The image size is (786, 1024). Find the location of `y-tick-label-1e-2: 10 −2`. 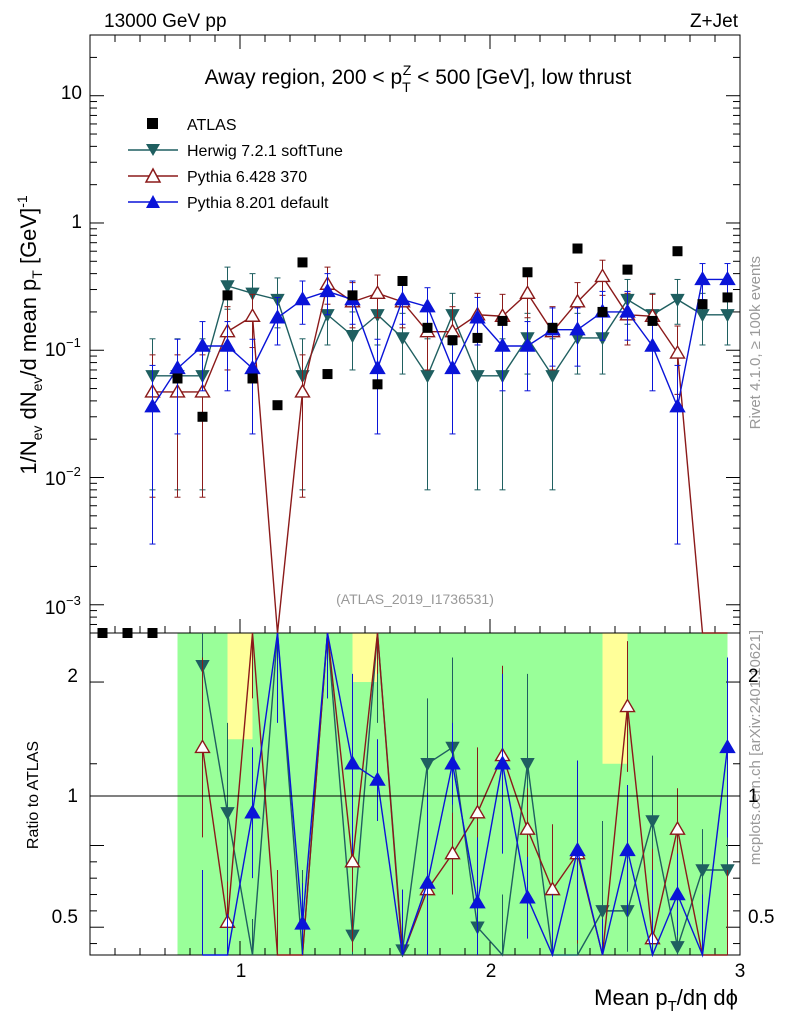

y-tick-label-1e-2: 10 −2 is located at coordinates (63, 477).